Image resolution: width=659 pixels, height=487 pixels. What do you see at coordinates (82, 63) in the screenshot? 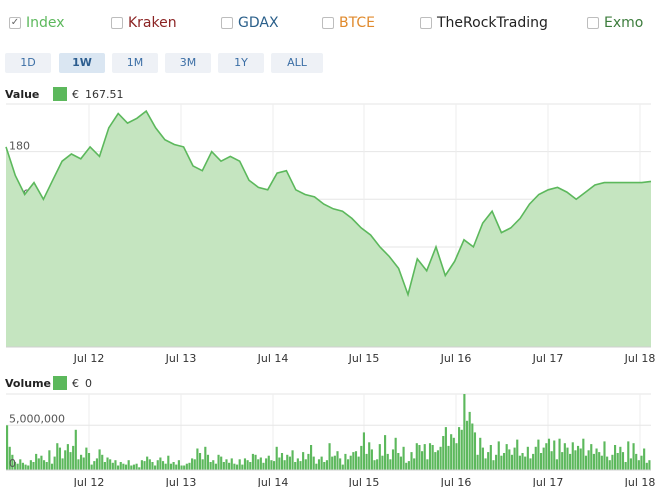
I see `range-button-1w: 1W` at bounding box center [82, 63].